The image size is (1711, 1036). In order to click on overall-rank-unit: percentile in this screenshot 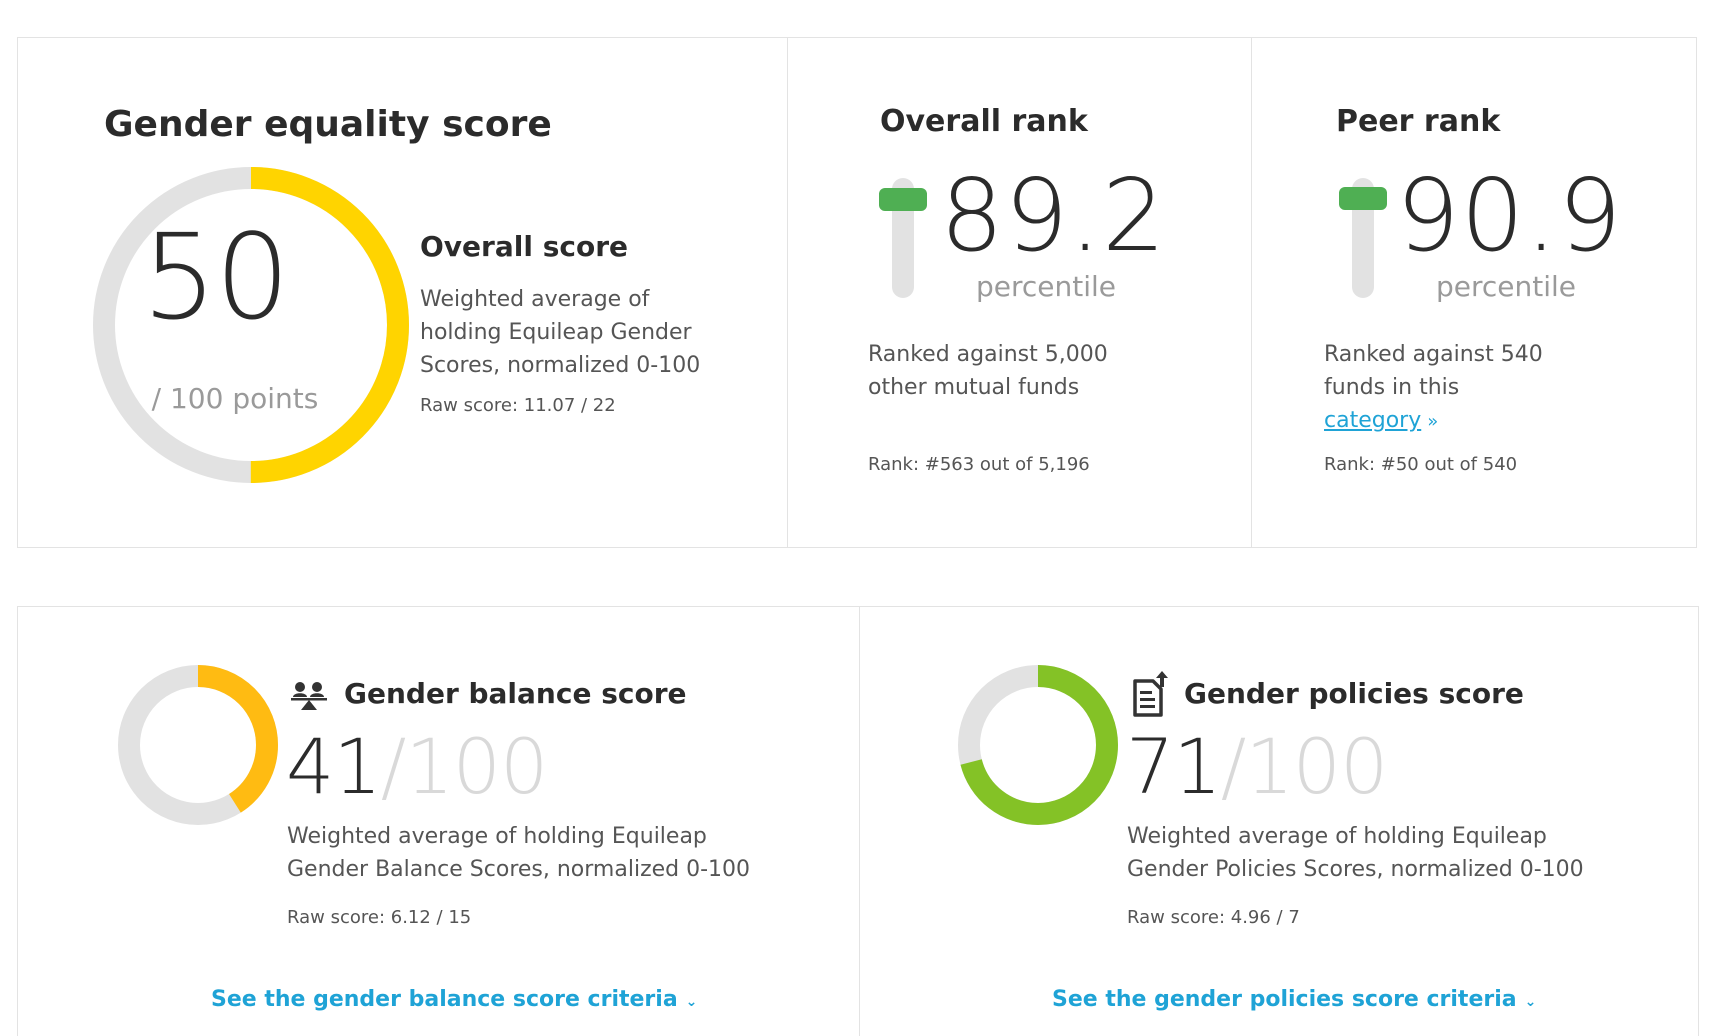, I will do `click(1046, 286)`.